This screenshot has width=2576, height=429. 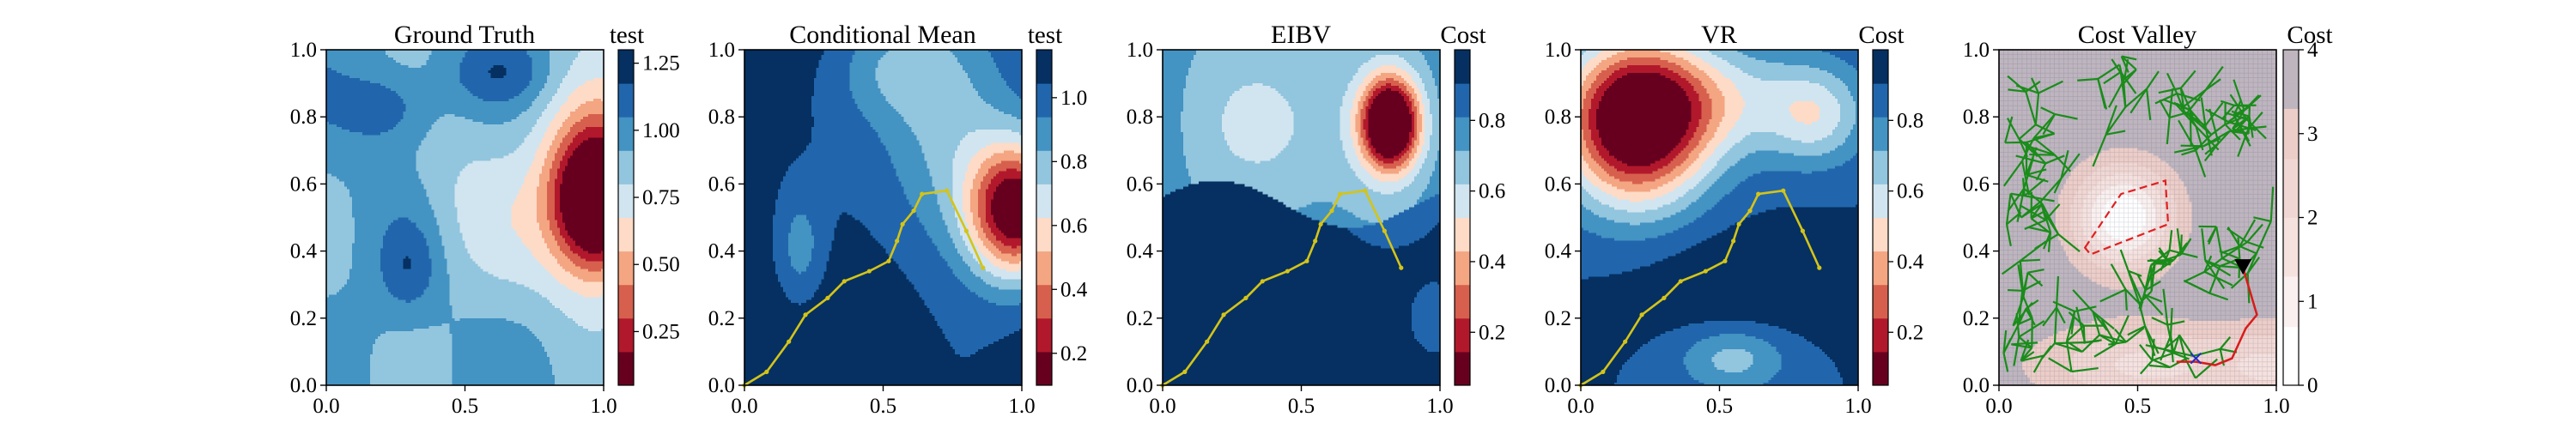 I want to click on colorbar-tick-label: 4, so click(x=2312, y=50).